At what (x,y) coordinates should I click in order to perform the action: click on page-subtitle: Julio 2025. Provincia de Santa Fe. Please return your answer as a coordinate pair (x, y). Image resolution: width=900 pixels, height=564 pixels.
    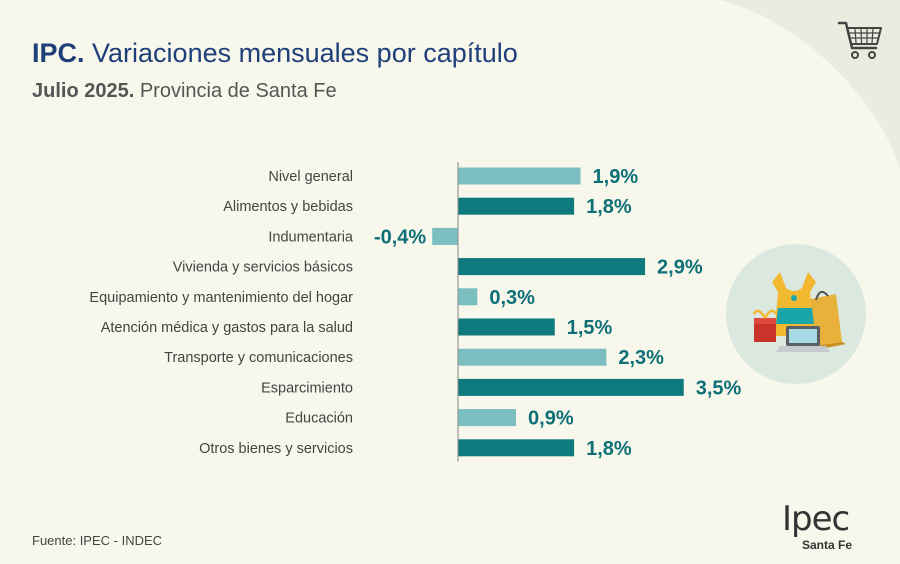
    Looking at the image, I should click on (184, 91).